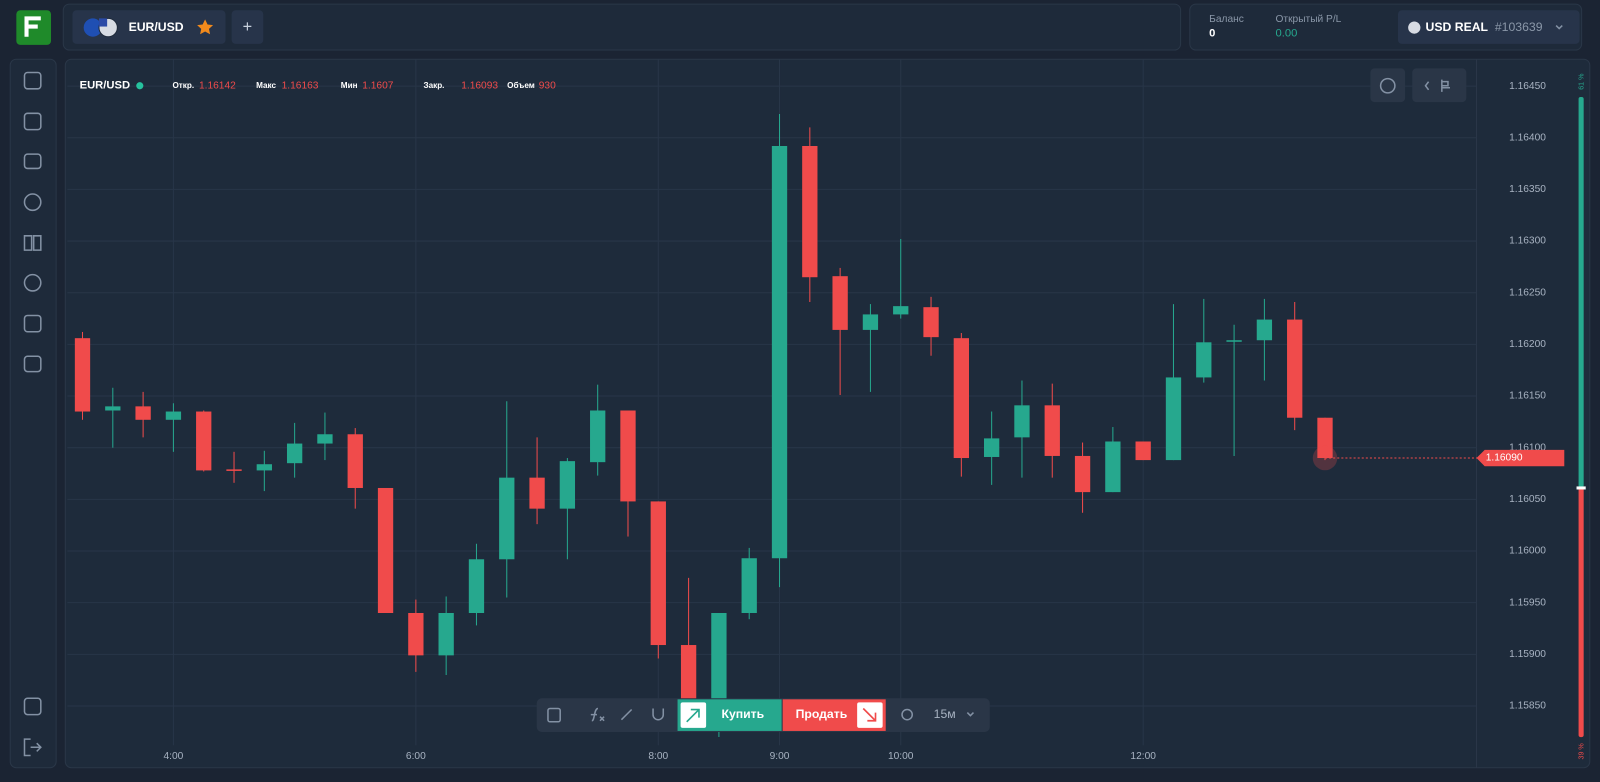 This screenshot has height=782, width=1600. Describe the element at coordinates (1527, 344) in the screenshot. I see `y-tick-label: 1.16200` at that location.